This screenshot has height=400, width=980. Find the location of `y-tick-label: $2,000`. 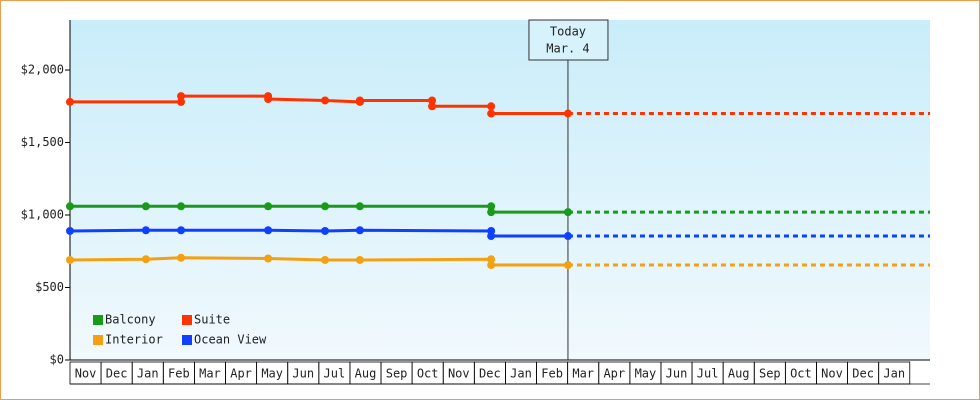

y-tick-label: $2,000 is located at coordinates (42, 70).